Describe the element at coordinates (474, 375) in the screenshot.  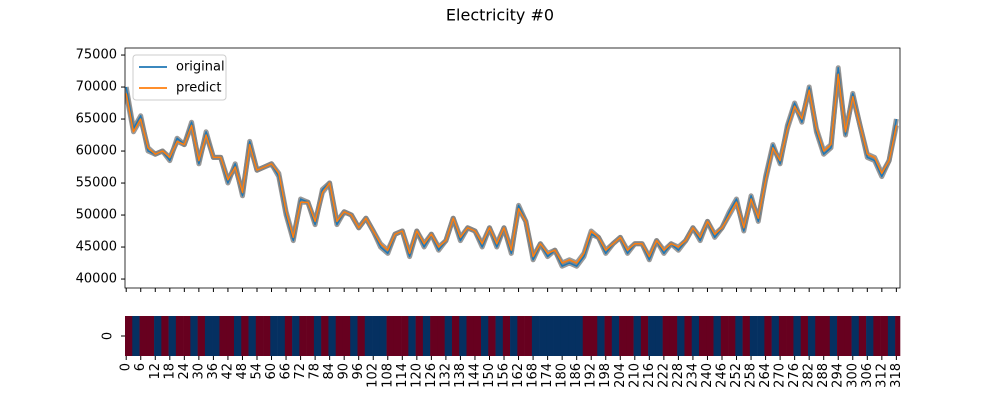
I see `heatmap-x-tick-label: 144` at that location.